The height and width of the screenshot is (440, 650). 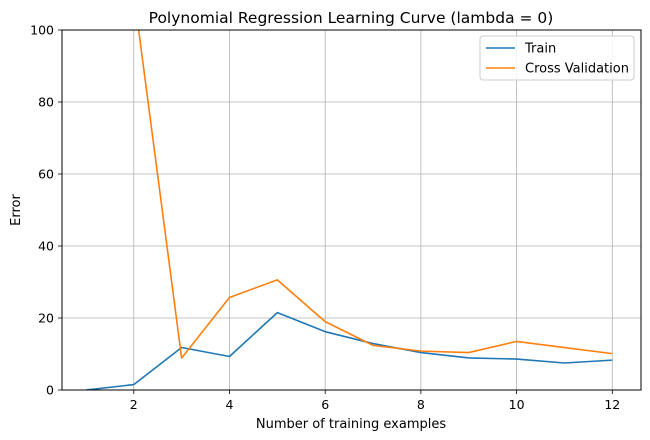 I want to click on x-tick-label-12: 12, so click(x=612, y=404).